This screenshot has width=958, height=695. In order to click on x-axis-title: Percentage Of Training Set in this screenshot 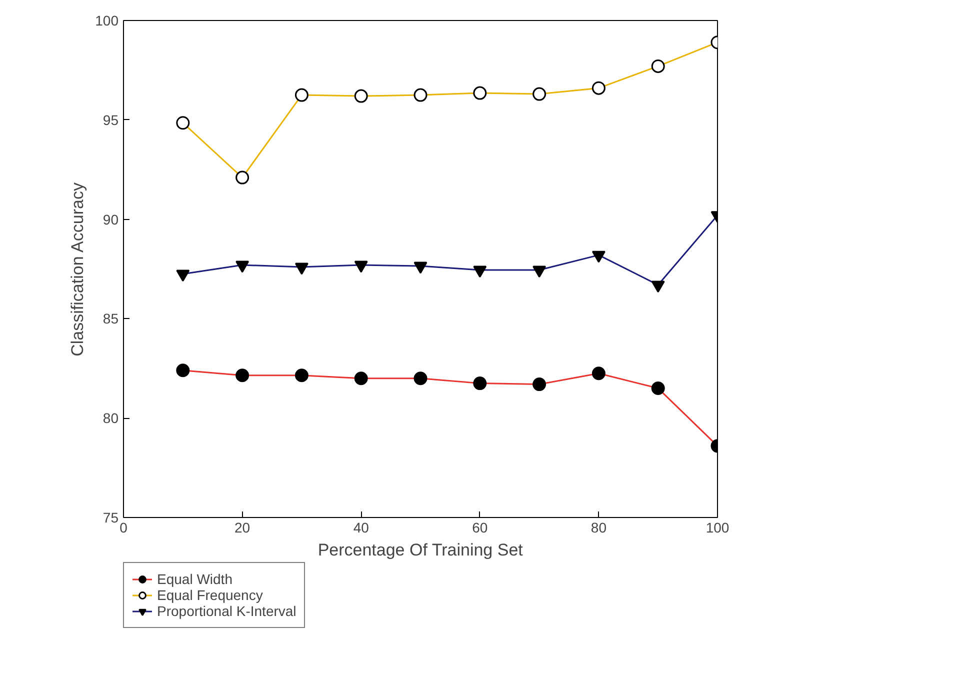, I will do `click(421, 550)`.